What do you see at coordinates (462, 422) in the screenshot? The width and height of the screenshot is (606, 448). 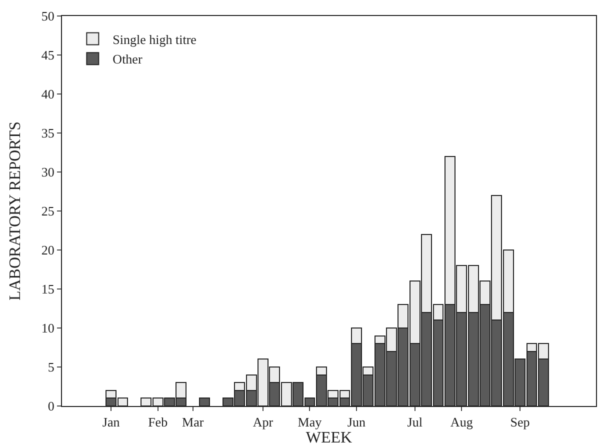 I see `x-tick-label: Aug` at bounding box center [462, 422].